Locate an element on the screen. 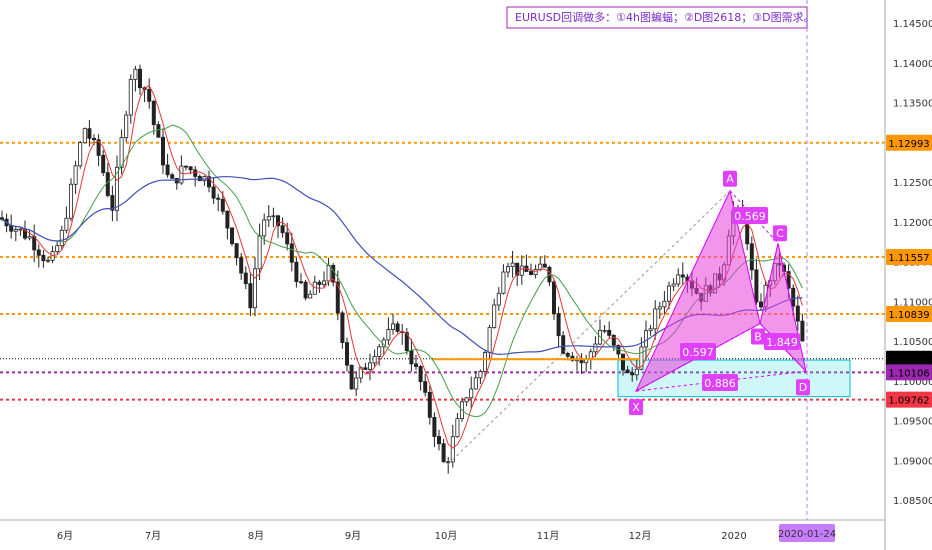  pattern-point-label: B is located at coordinates (758, 337).